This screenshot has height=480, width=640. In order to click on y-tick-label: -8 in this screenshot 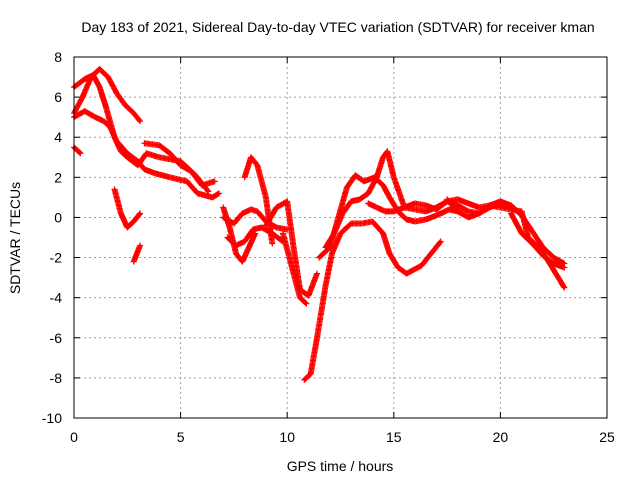, I will do `click(56, 378)`.